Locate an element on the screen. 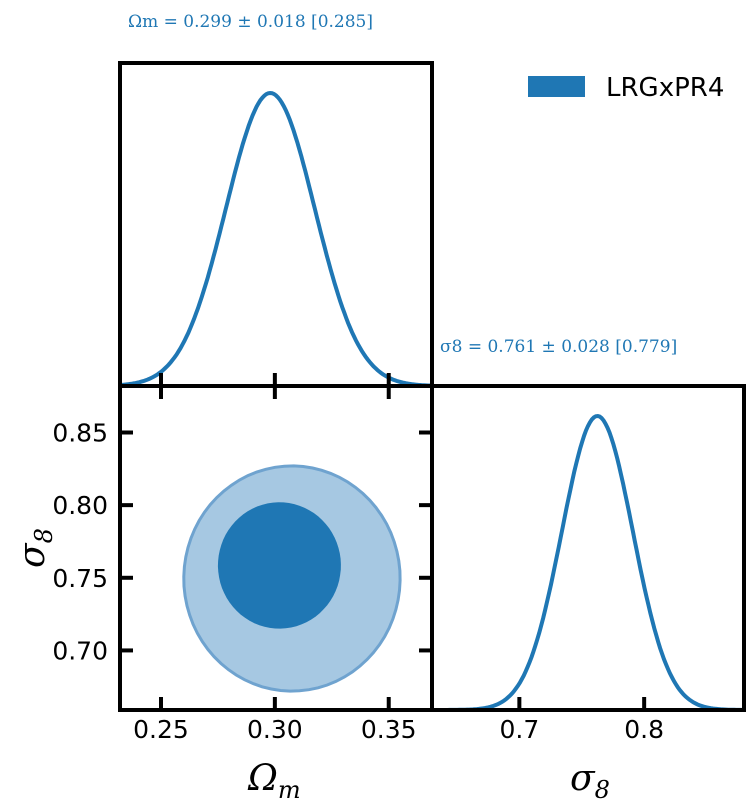 This screenshot has width=754, height=807. sigma-8-tick-label-0: 0.70 is located at coordinates (80, 650).